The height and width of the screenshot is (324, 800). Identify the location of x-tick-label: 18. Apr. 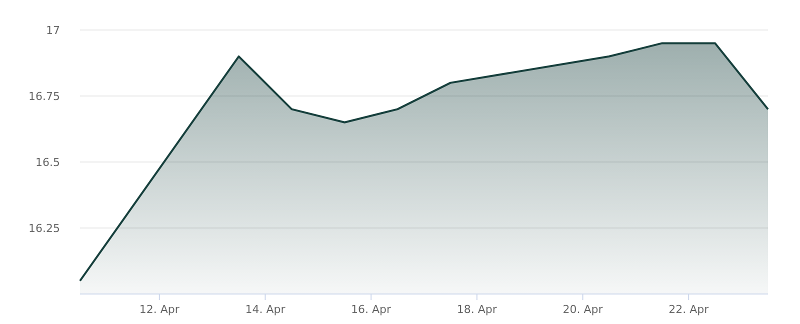
(477, 309).